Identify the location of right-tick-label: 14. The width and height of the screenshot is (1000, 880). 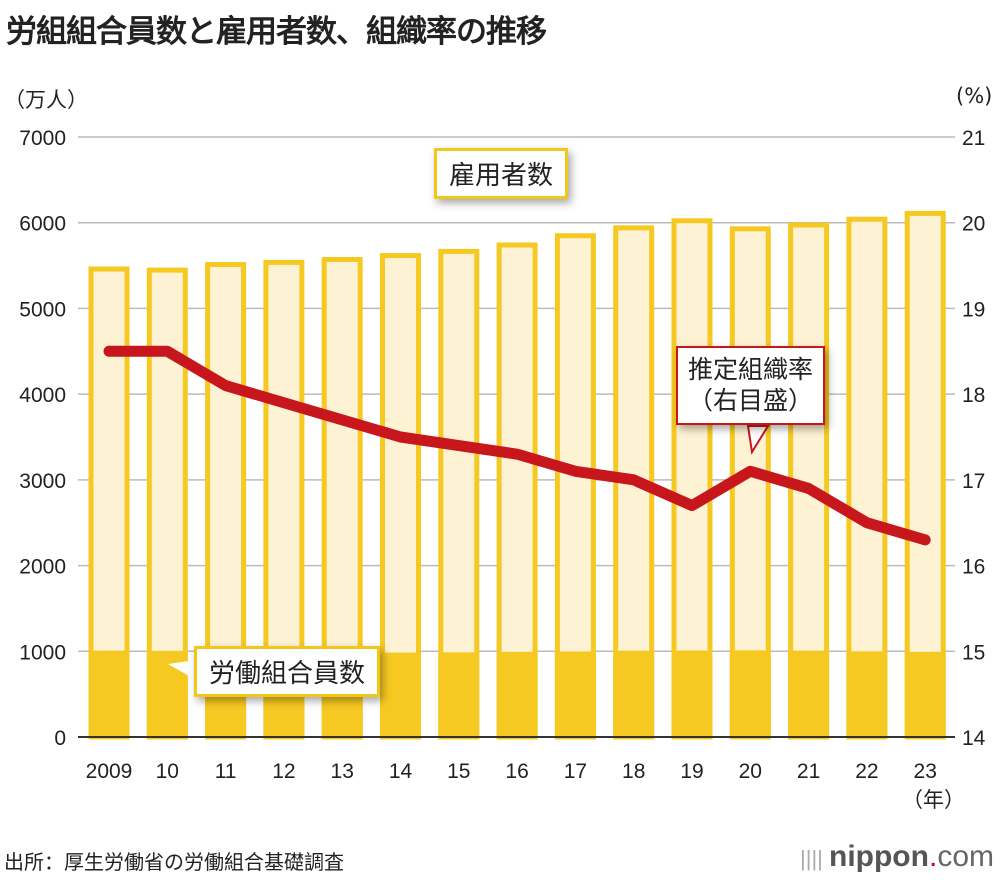
(974, 738).